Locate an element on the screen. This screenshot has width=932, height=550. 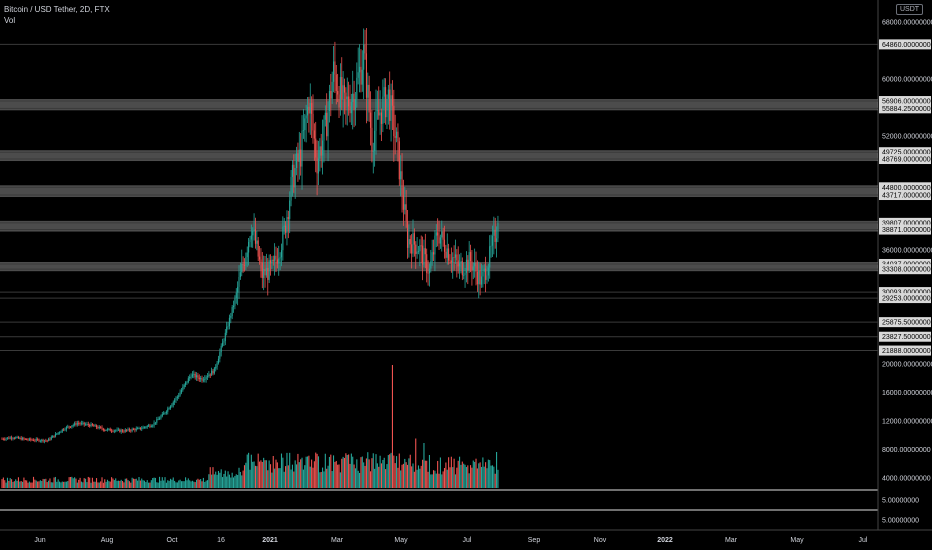
time-tick-label: Oct is located at coordinates (172, 540).